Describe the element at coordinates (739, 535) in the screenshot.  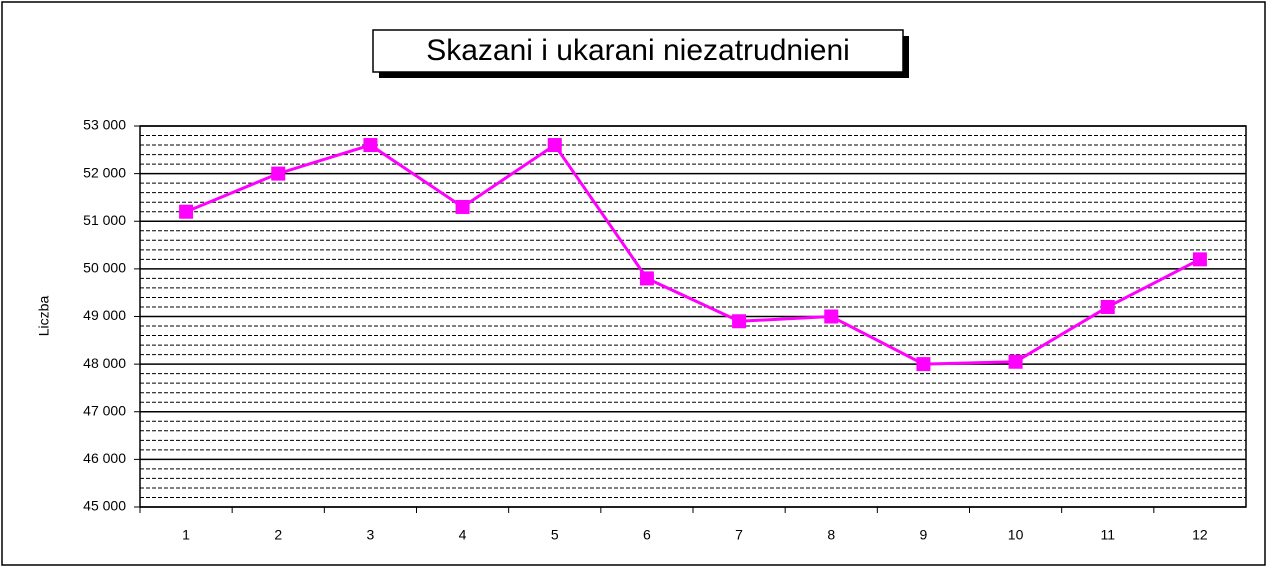
I see `x-tick-label: 7` at that location.